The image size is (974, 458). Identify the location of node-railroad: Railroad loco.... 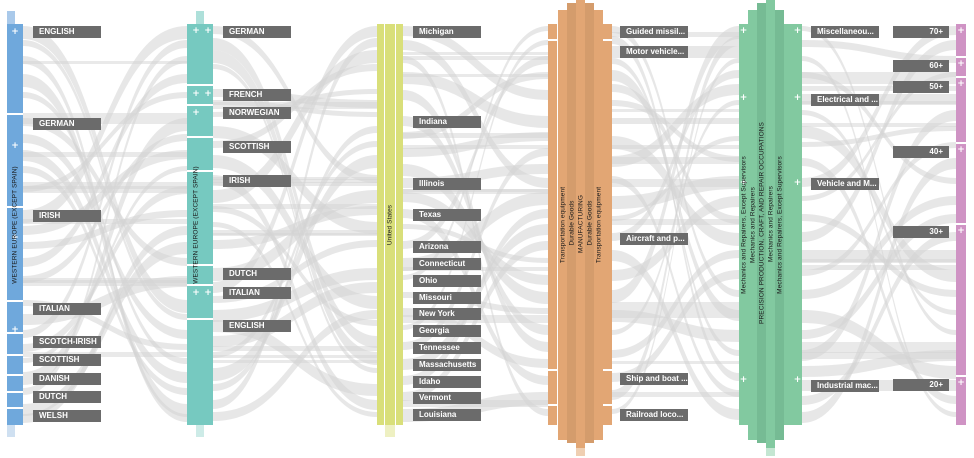
(654, 415).